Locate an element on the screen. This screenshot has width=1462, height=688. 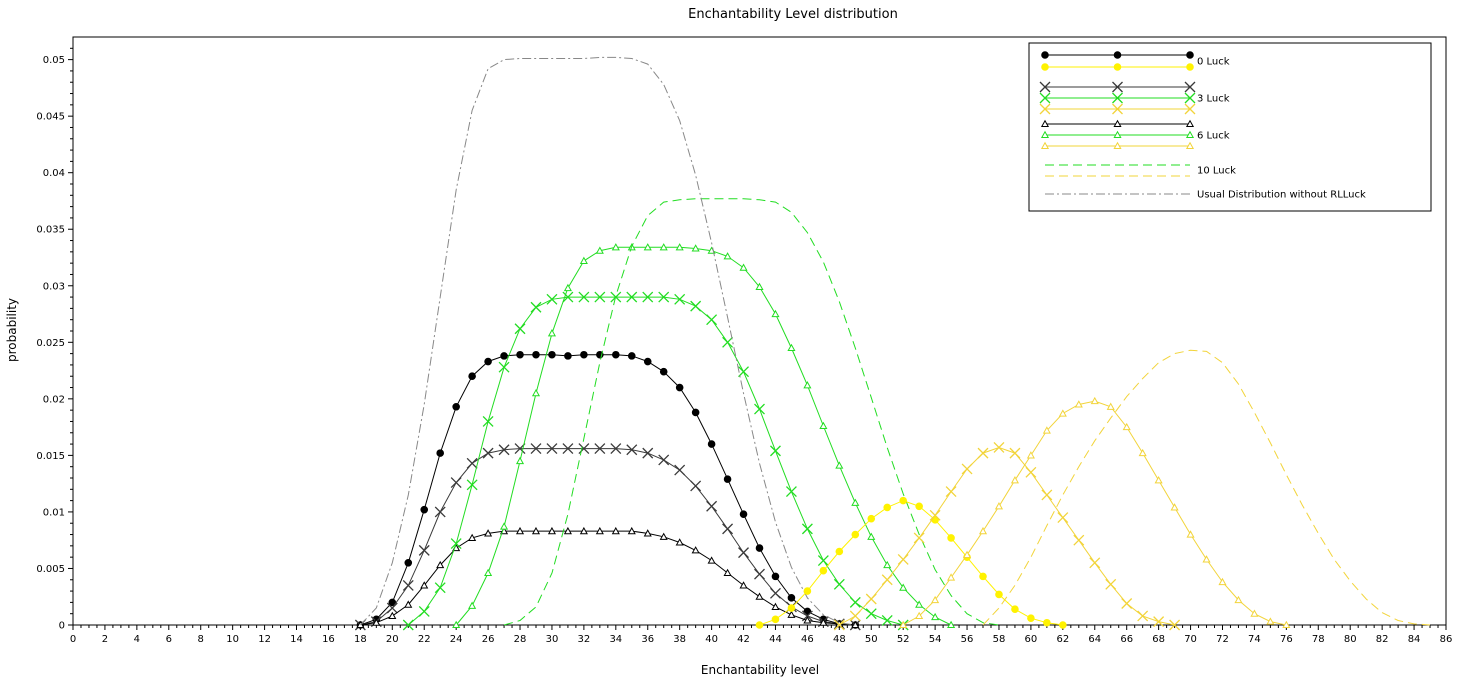
y-tick-label: 0.045 is located at coordinates (50, 117).